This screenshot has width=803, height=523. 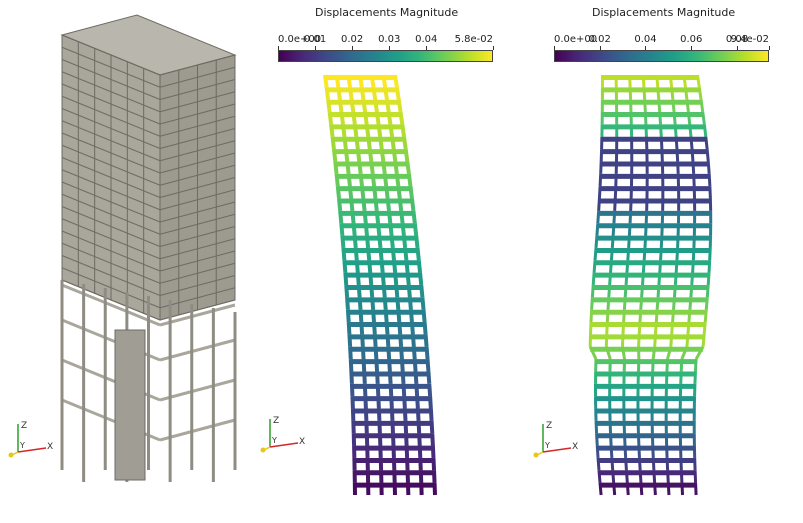 I want to click on colorbar-tick-label: 0.03, so click(x=389, y=39).